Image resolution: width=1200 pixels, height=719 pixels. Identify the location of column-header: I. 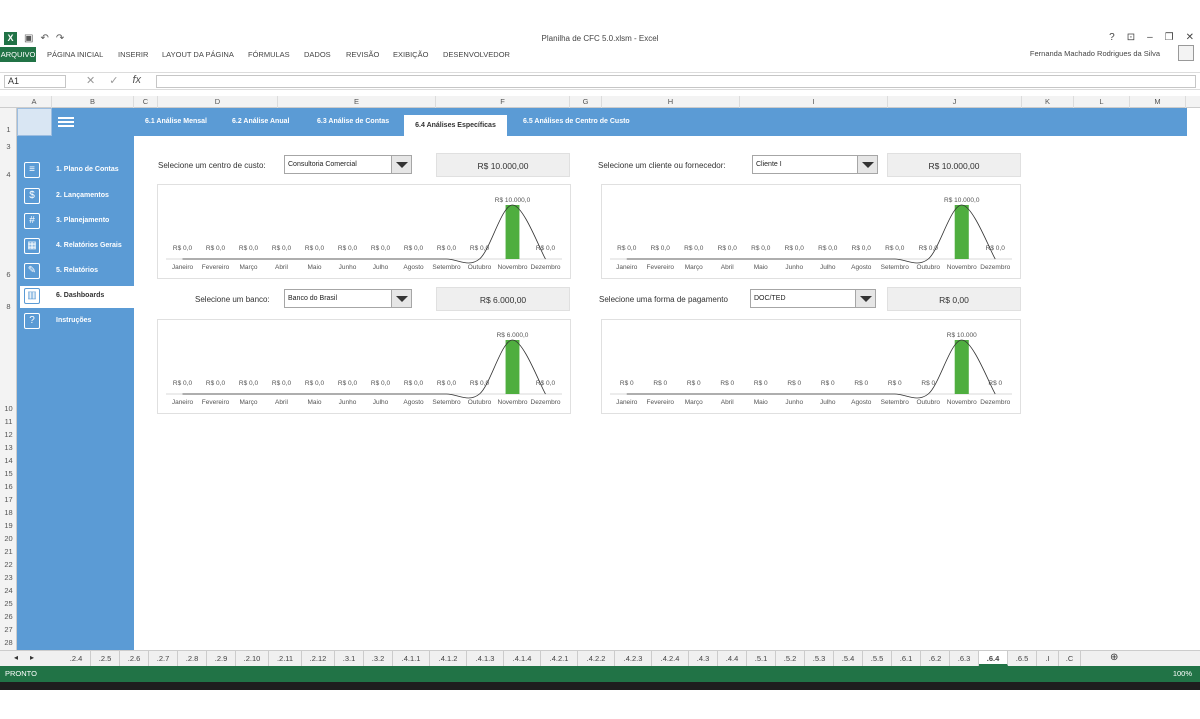
(814, 102).